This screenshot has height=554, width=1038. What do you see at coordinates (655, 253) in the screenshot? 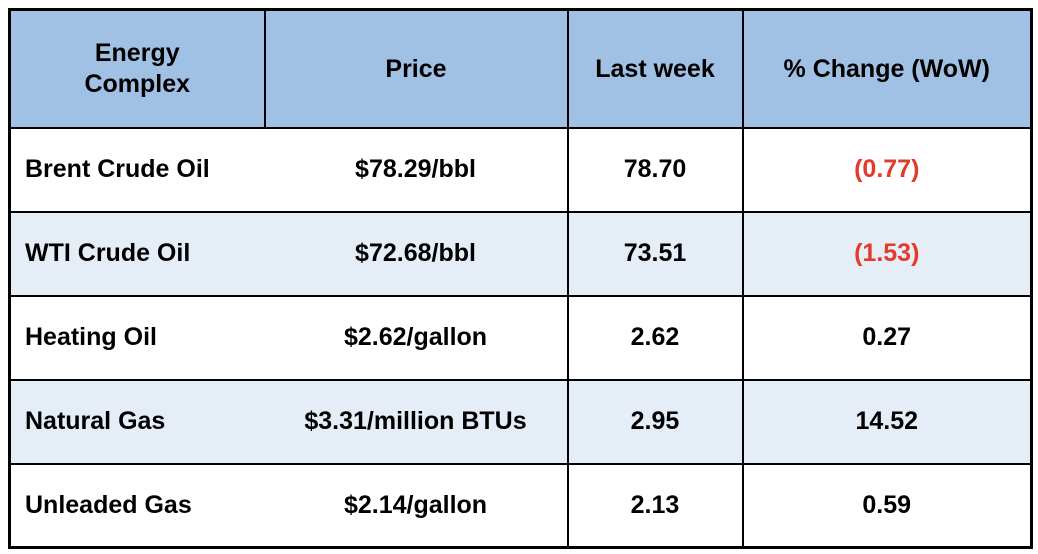
I see `last-week-value: 73.51` at bounding box center [655, 253].